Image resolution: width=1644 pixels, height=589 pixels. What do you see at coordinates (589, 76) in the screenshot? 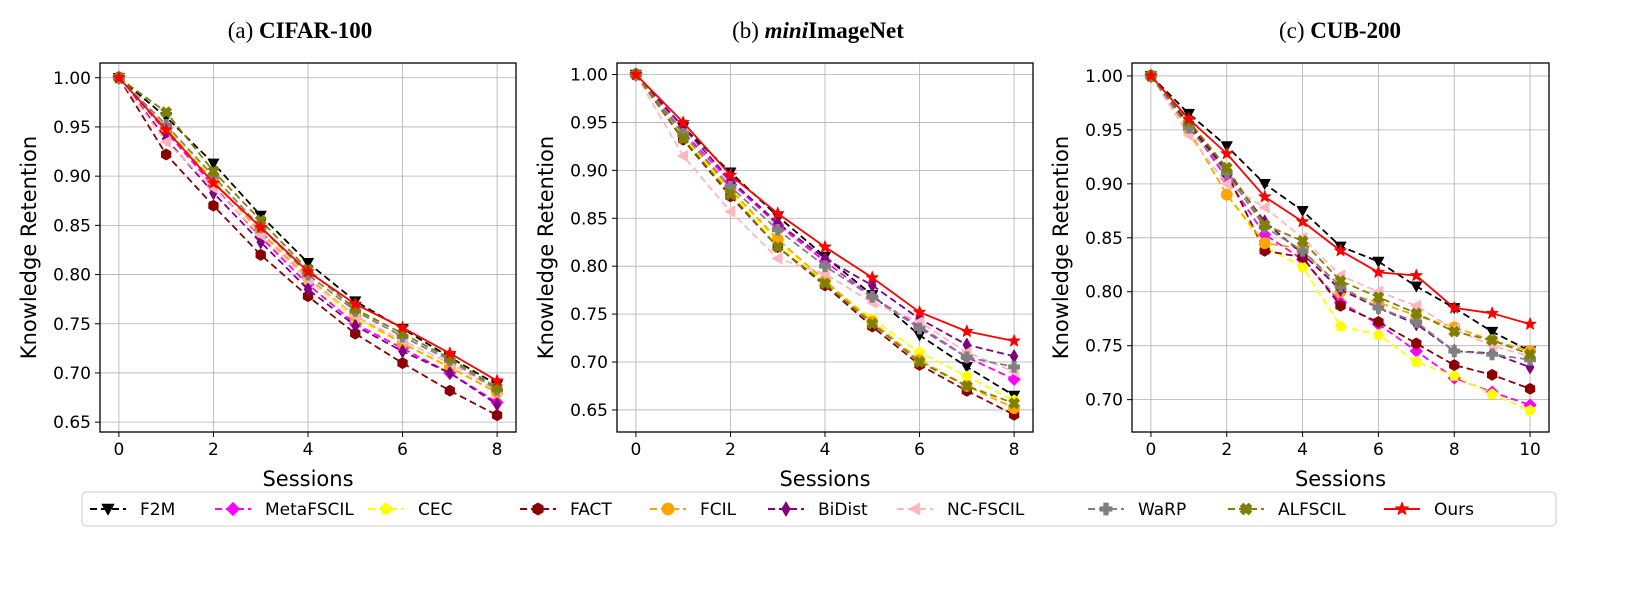
I see `y-tick-label: 1.00` at bounding box center [589, 76].